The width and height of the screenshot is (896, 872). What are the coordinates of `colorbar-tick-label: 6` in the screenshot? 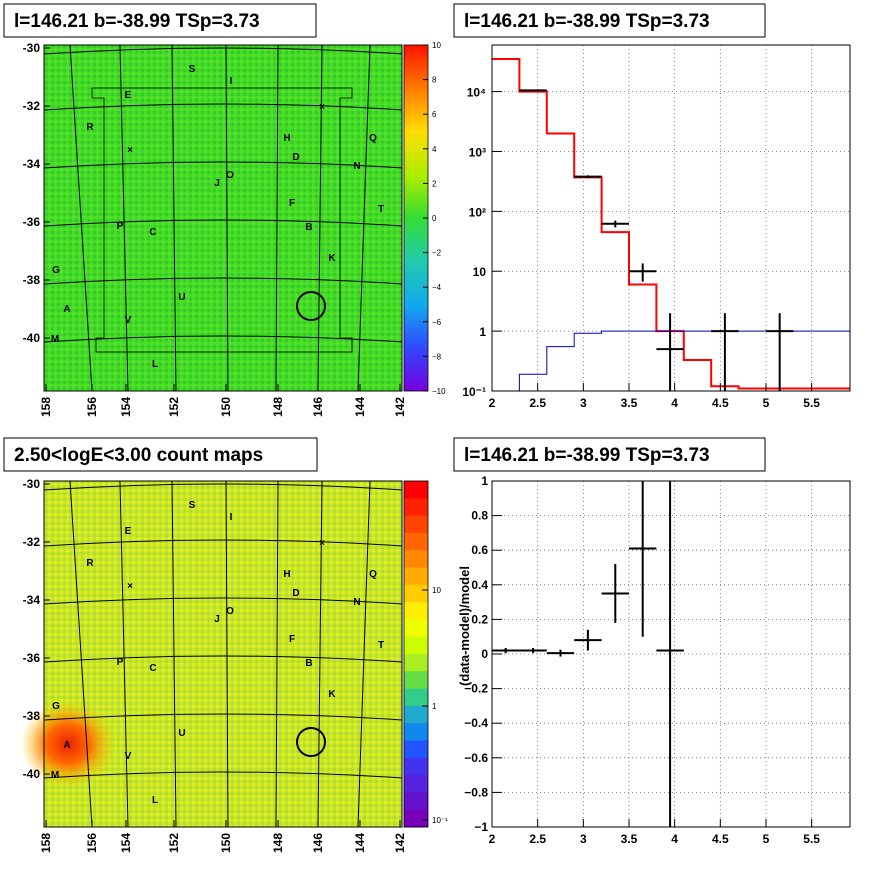 It's located at (434, 114).